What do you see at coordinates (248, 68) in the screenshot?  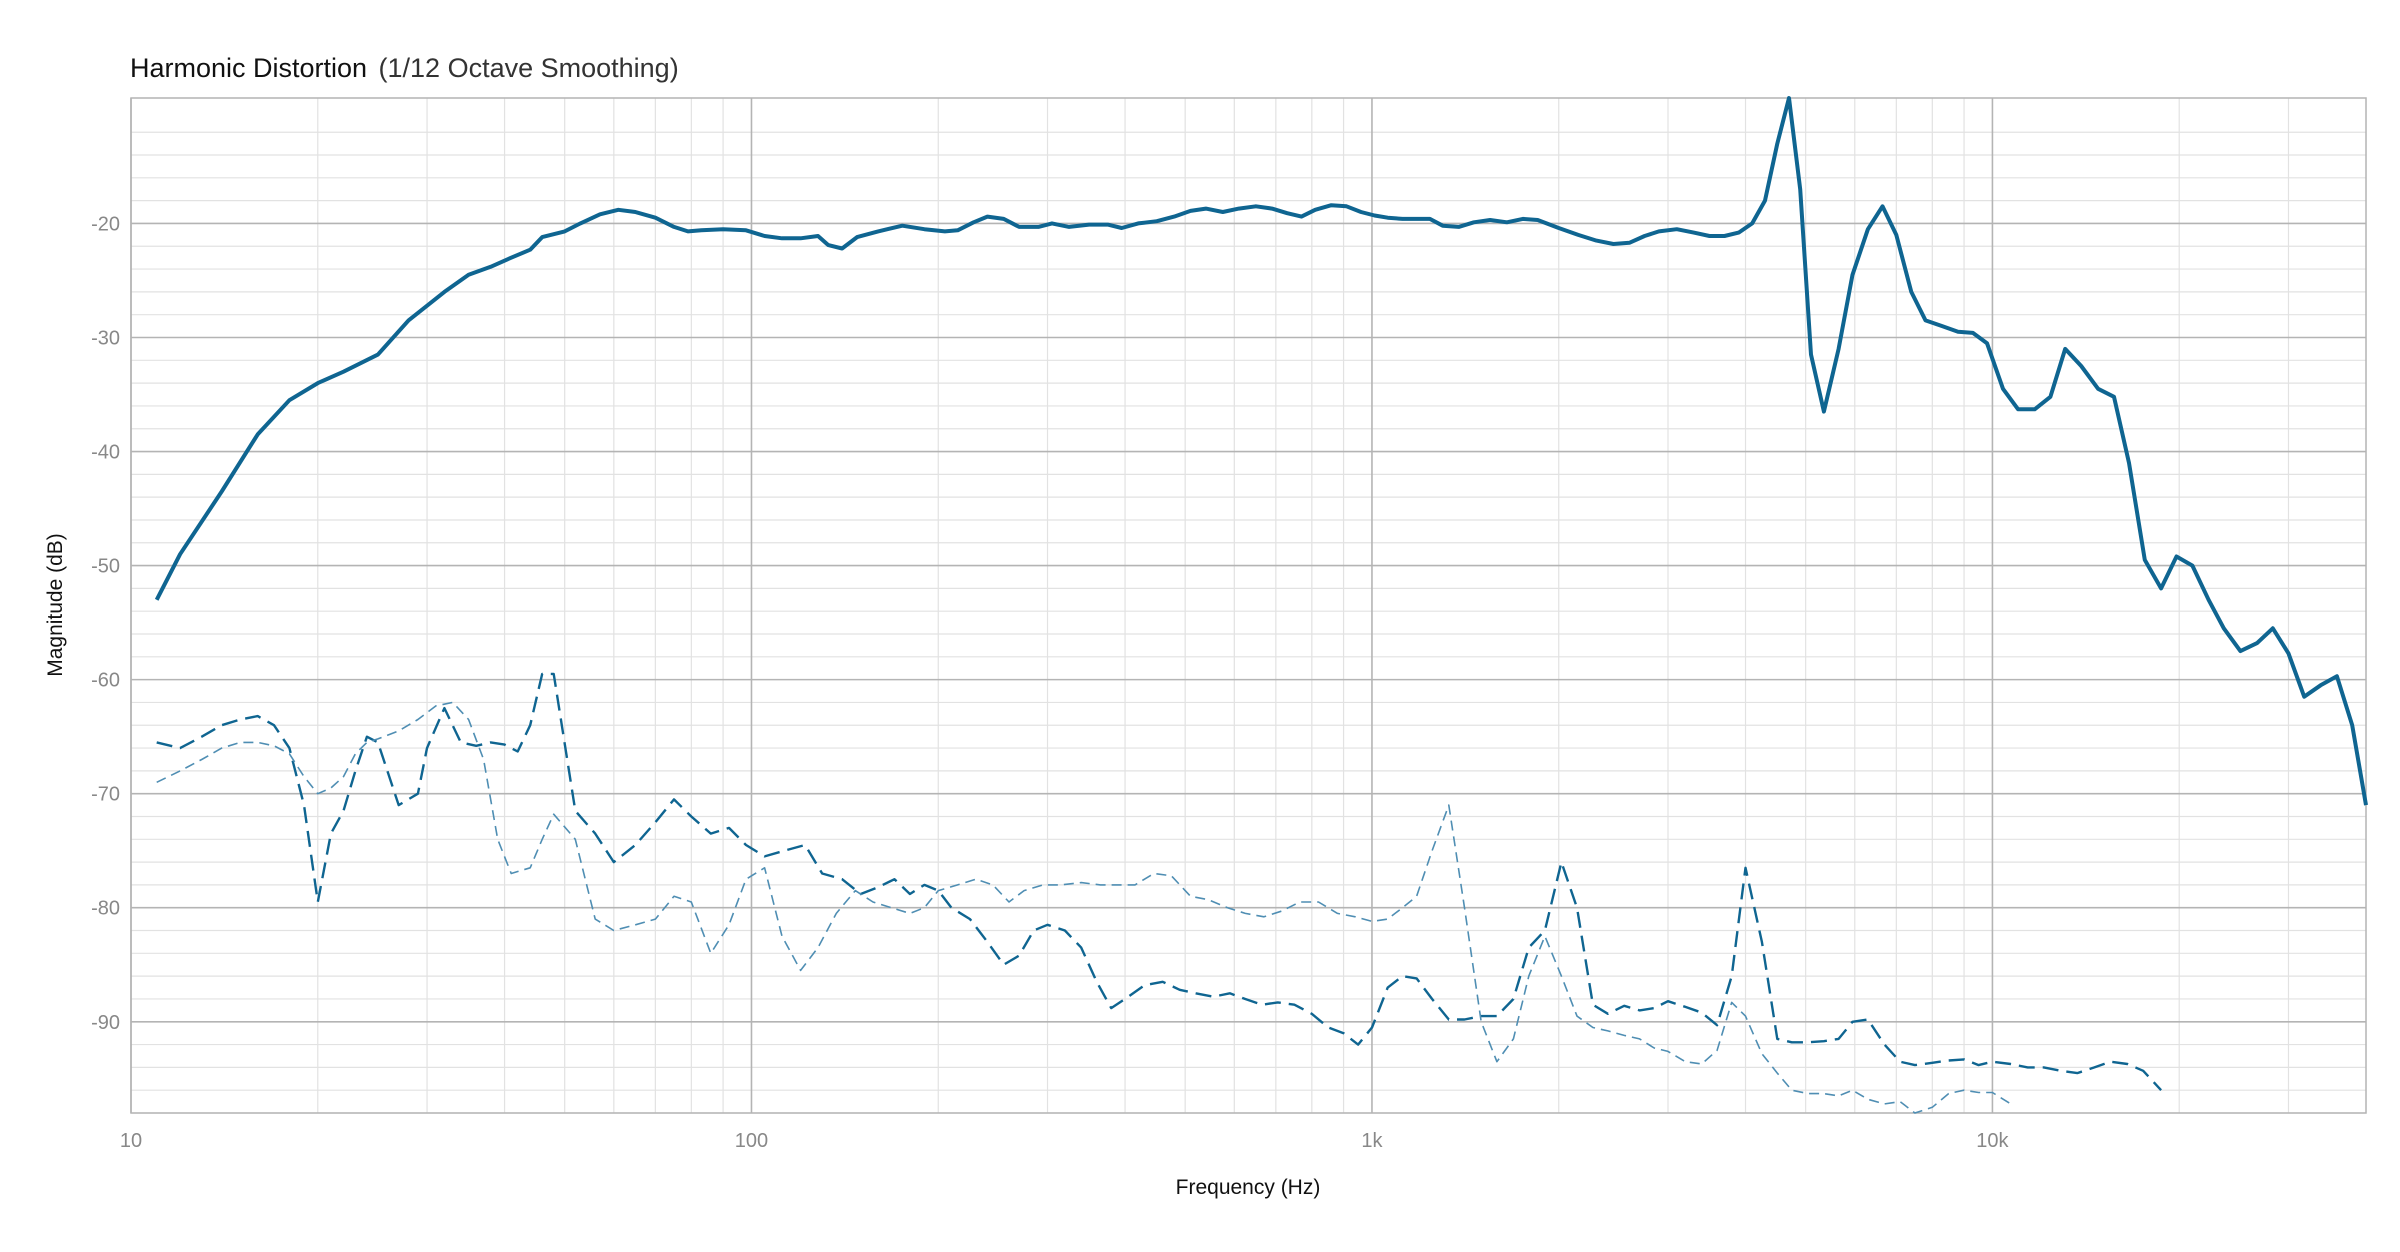 I see `chart-title-main: Harmonic Distortion` at bounding box center [248, 68].